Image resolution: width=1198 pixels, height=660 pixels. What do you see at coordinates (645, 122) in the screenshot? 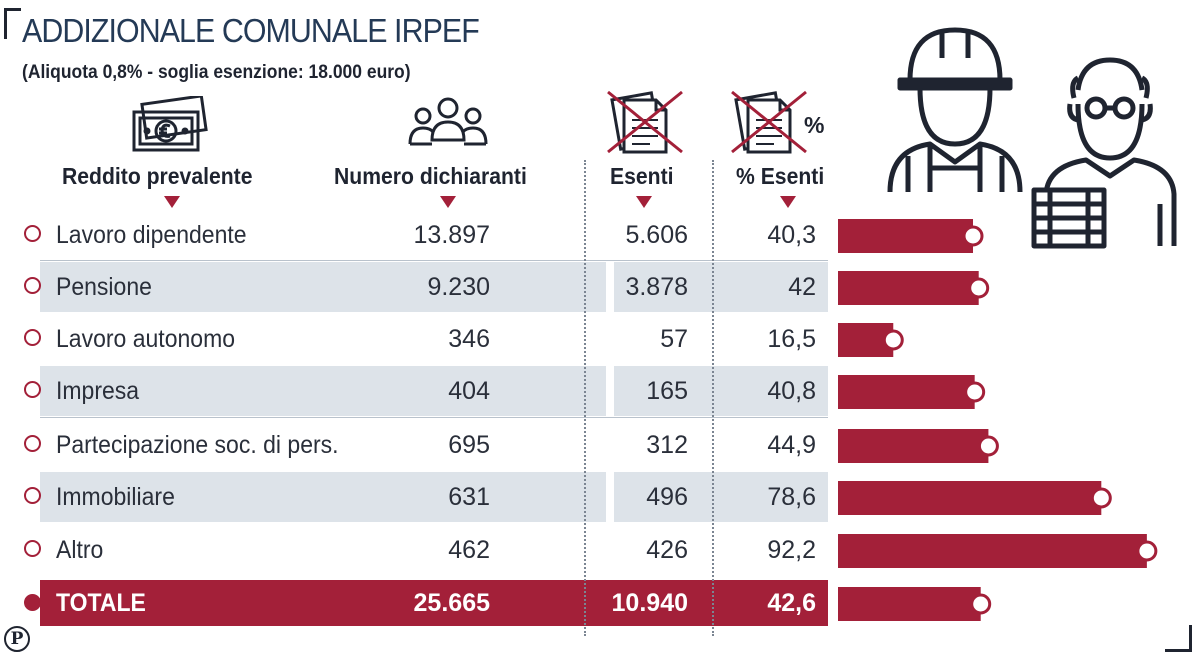
I see `crossed-document-icon` at bounding box center [645, 122].